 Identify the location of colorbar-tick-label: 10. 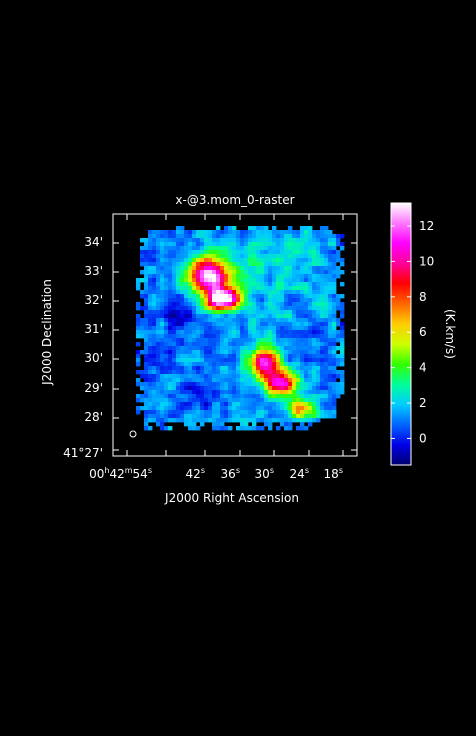
(426, 261).